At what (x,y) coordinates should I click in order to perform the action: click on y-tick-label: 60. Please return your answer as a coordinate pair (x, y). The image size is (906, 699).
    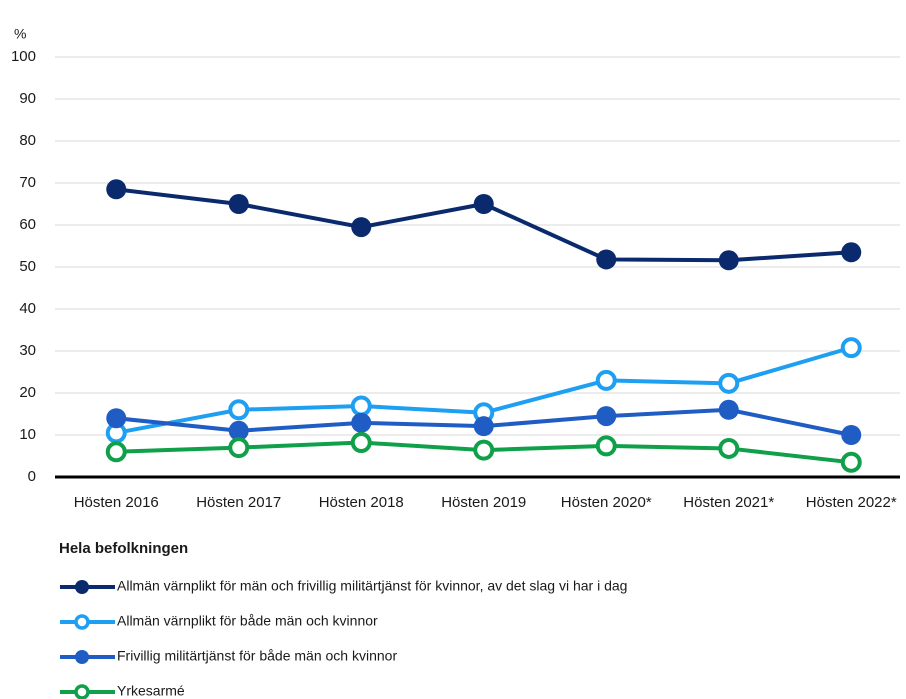
    Looking at the image, I should click on (27, 224).